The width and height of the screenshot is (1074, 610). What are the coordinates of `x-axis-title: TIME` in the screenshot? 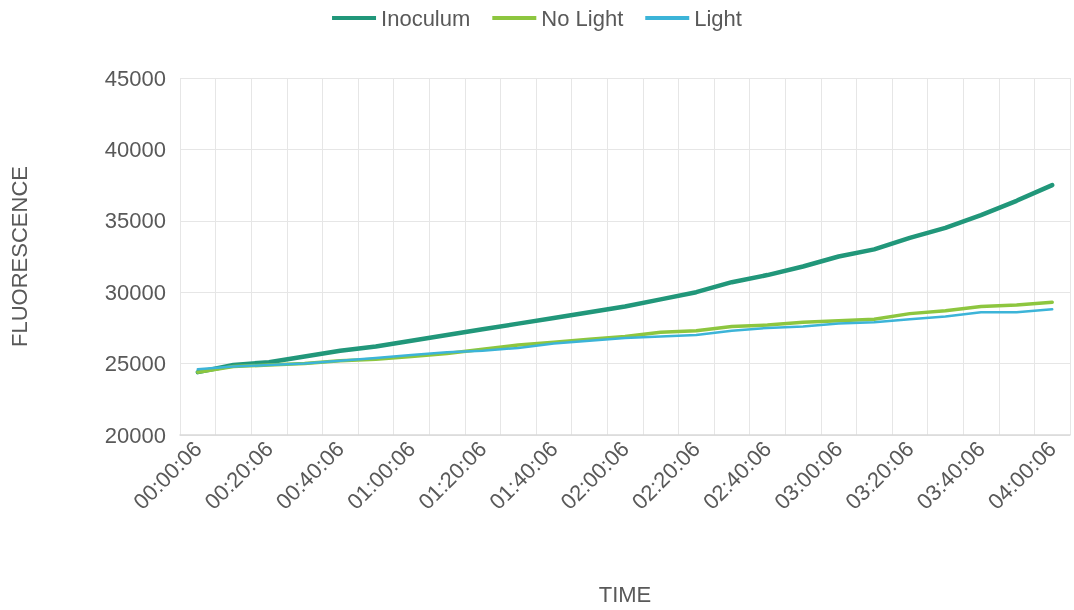 It's located at (625, 594).